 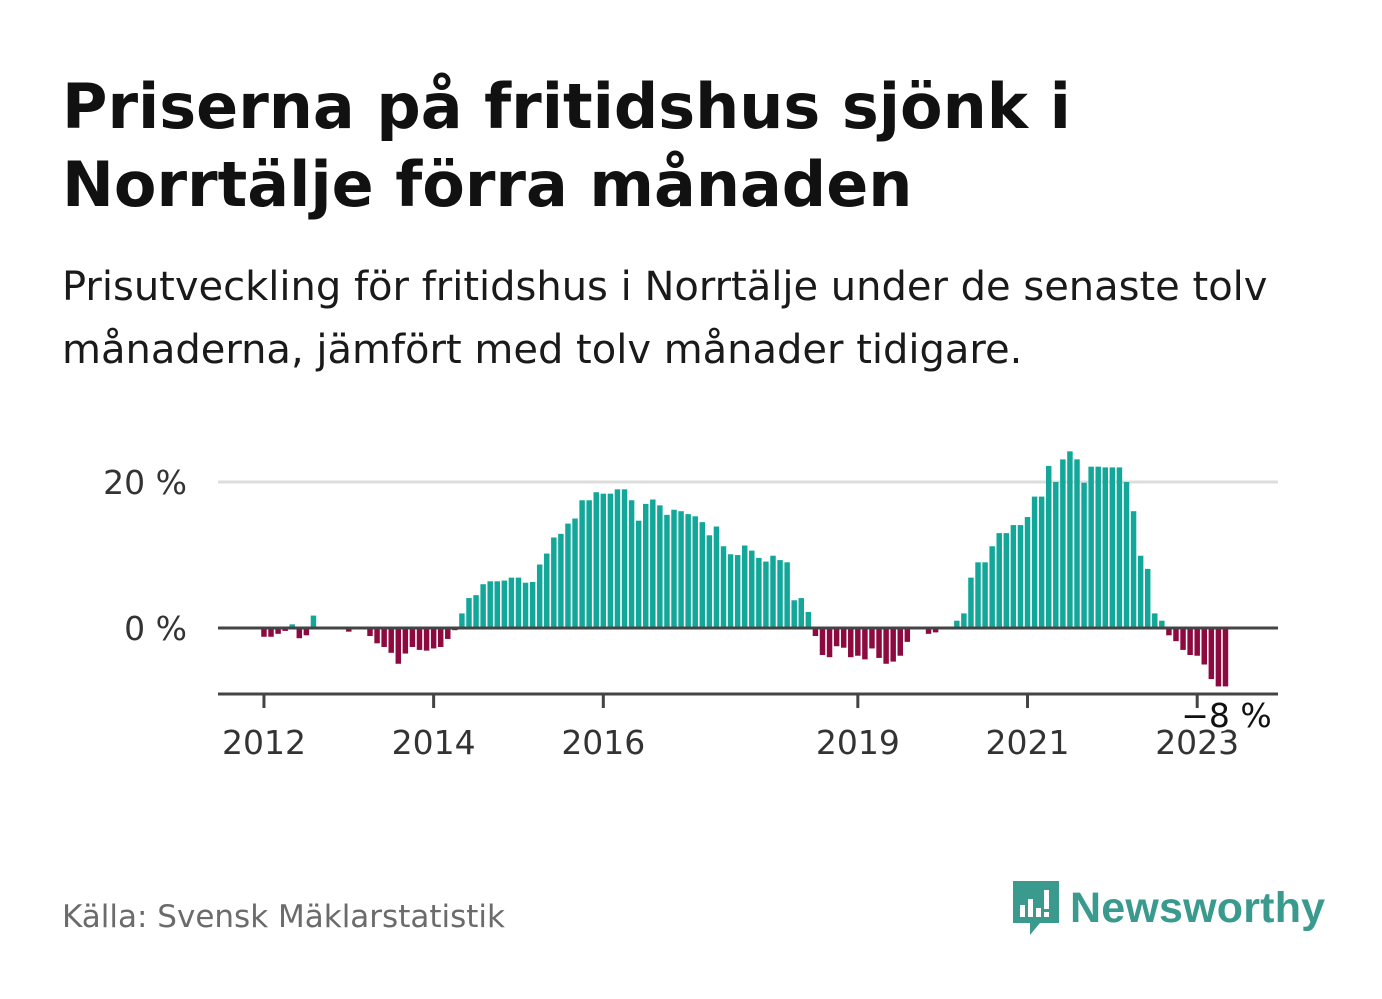 What do you see at coordinates (145, 482) in the screenshot?
I see `y-tick-label-20: 20 %` at bounding box center [145, 482].